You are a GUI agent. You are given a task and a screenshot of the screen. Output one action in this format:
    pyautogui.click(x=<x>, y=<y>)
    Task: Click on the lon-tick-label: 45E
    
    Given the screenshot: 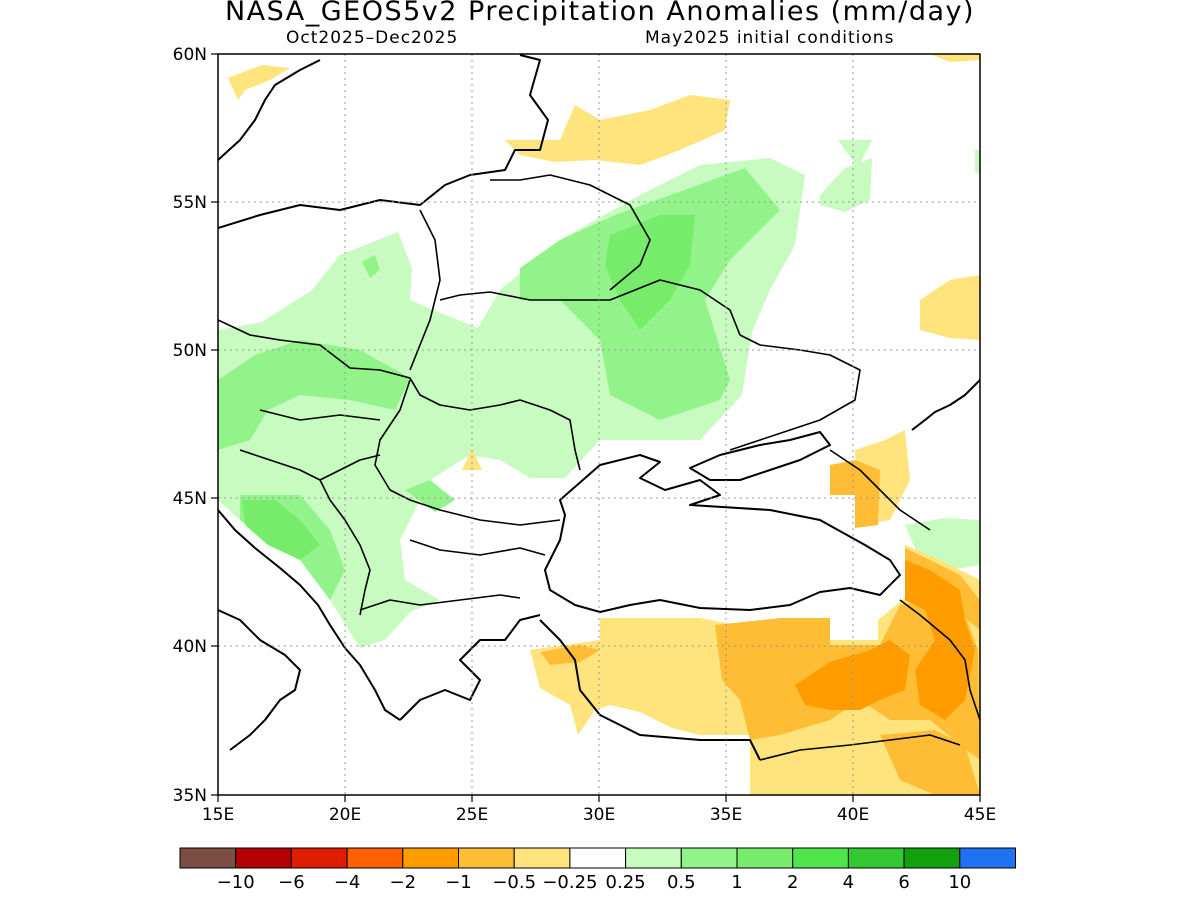 What is the action you would take?
    pyautogui.click(x=980, y=815)
    